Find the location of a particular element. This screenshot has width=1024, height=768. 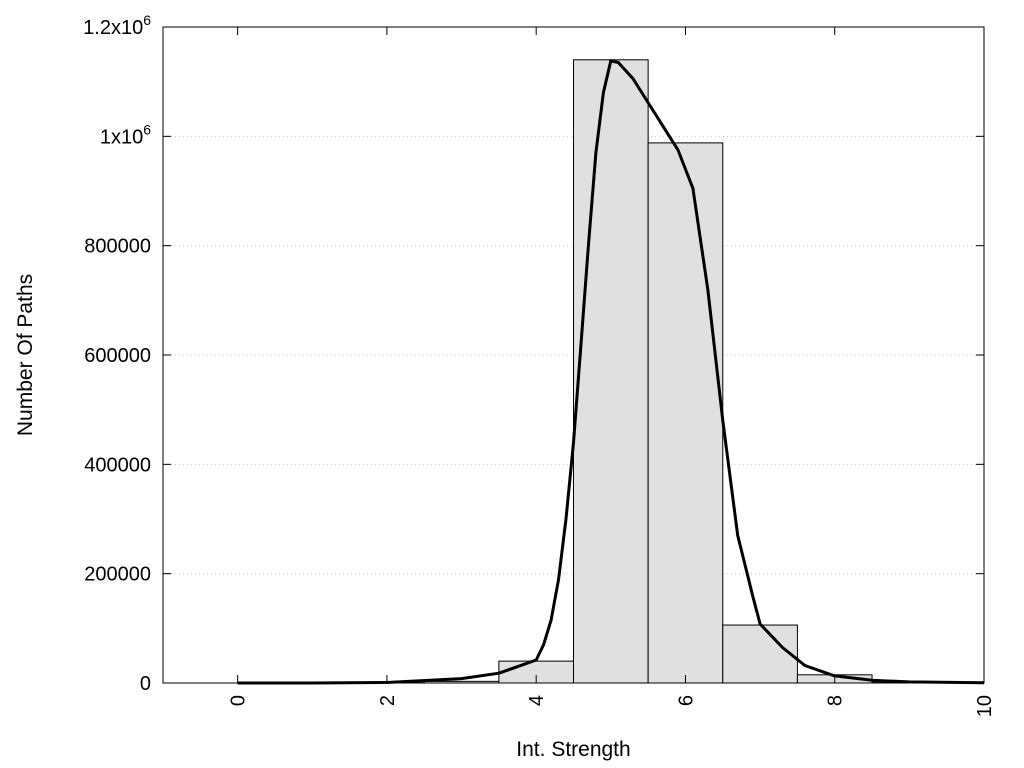

x-tick-label: 2 is located at coordinates (388, 700).